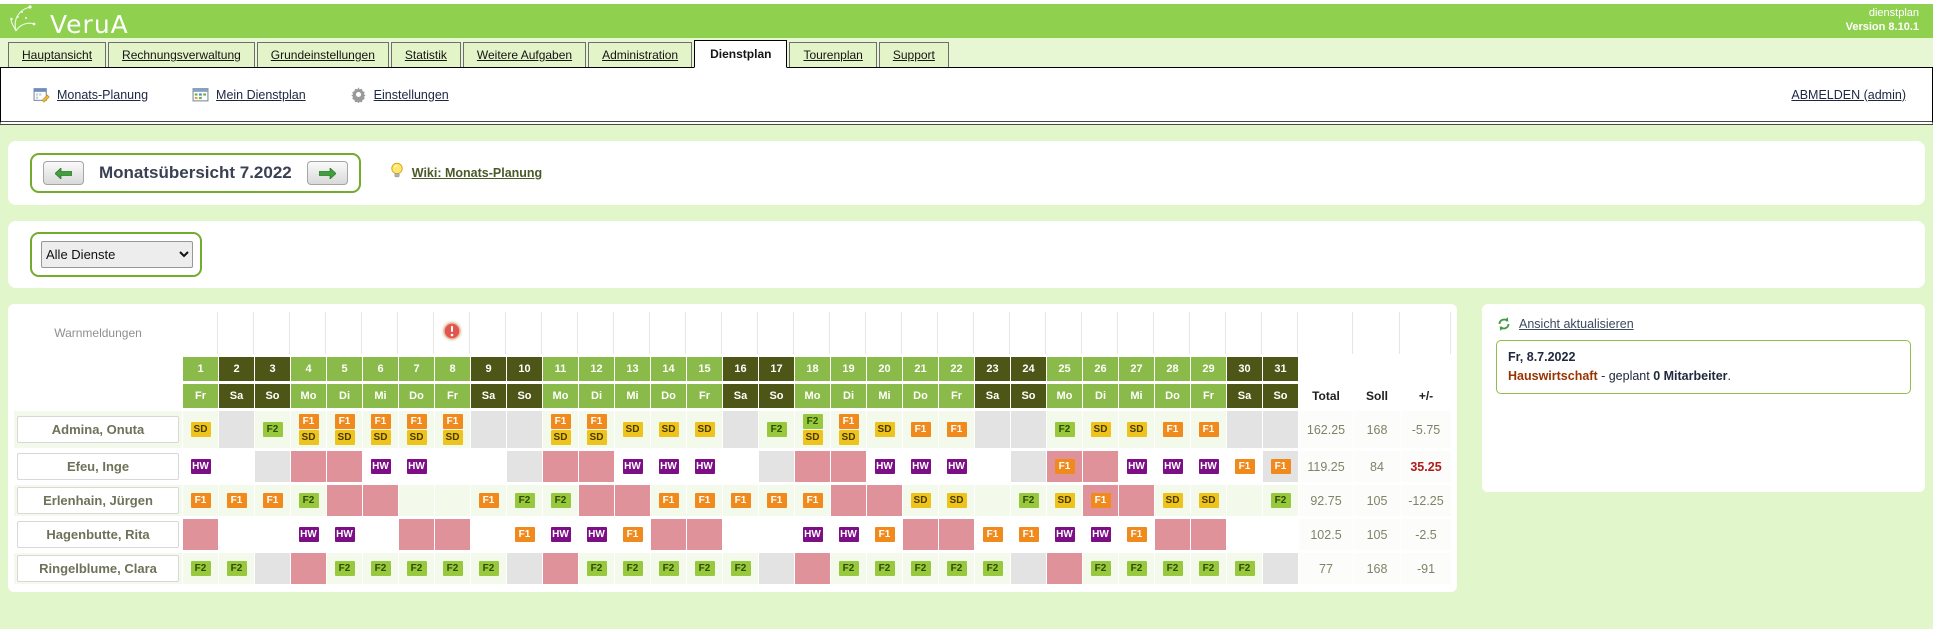 Image resolution: width=1933 pixels, height=629 pixels. I want to click on tab-grundeinstellungen: Grundeinstellungen, so click(322, 54).